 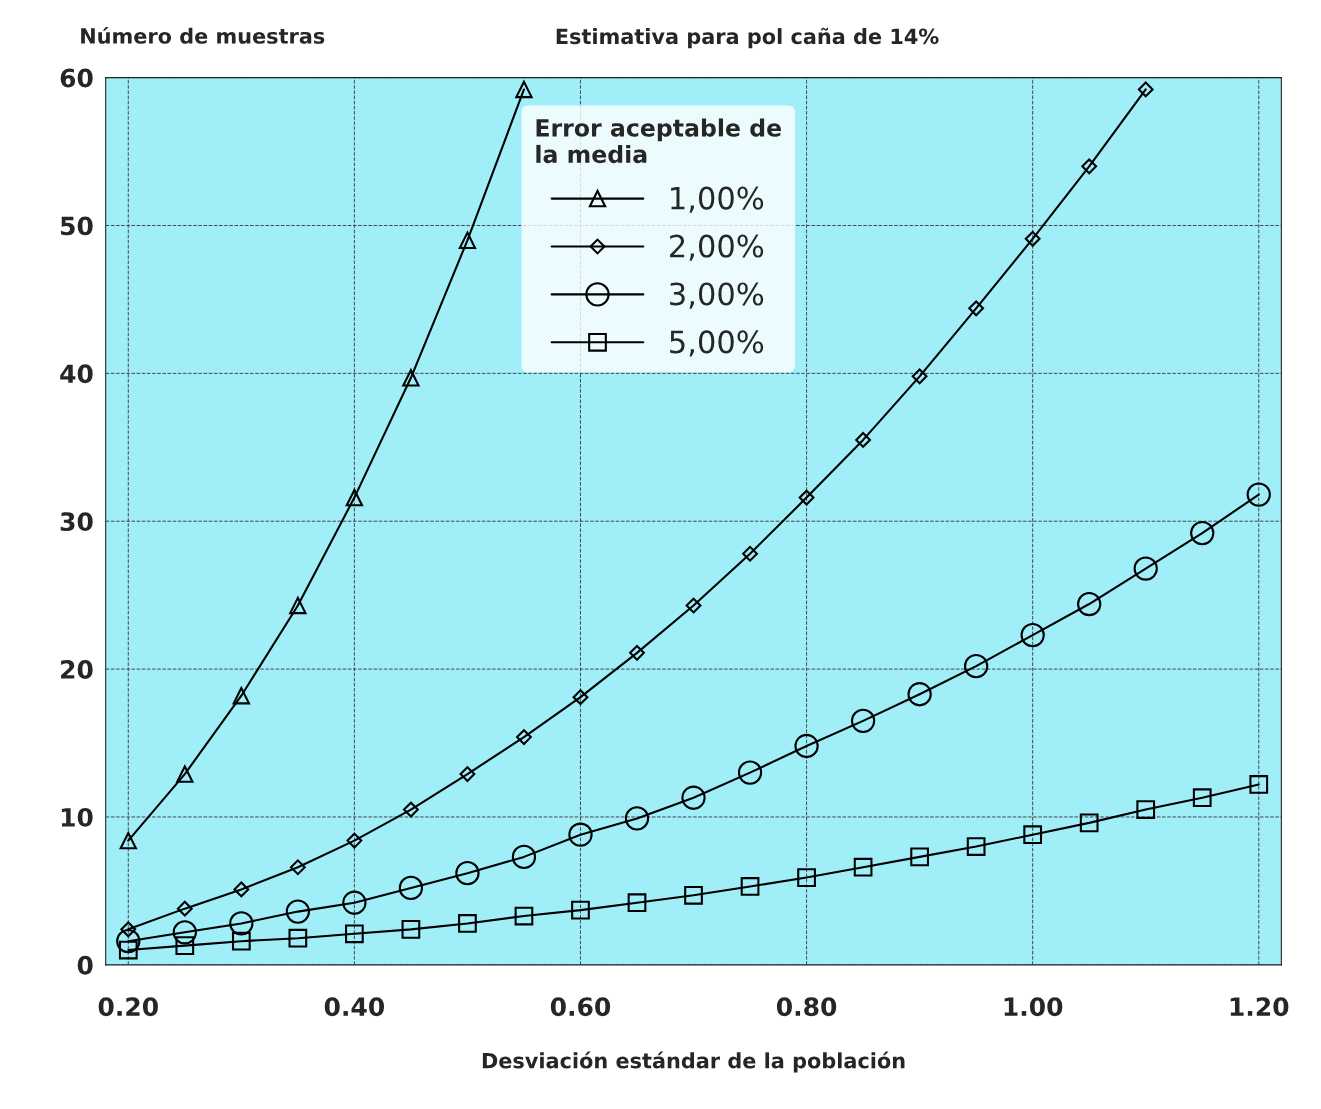 What do you see at coordinates (717, 295) in the screenshot?
I see `legend-label: 3,00%` at bounding box center [717, 295].